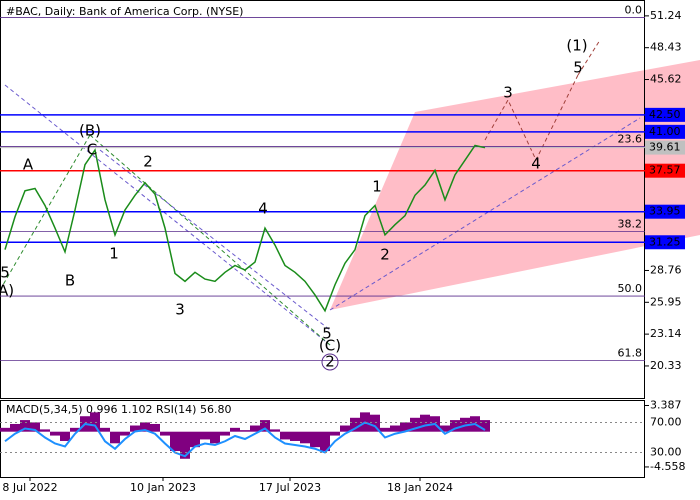 This screenshot has height=500, width=700. I want to click on rsi-line, so click(245, 439).